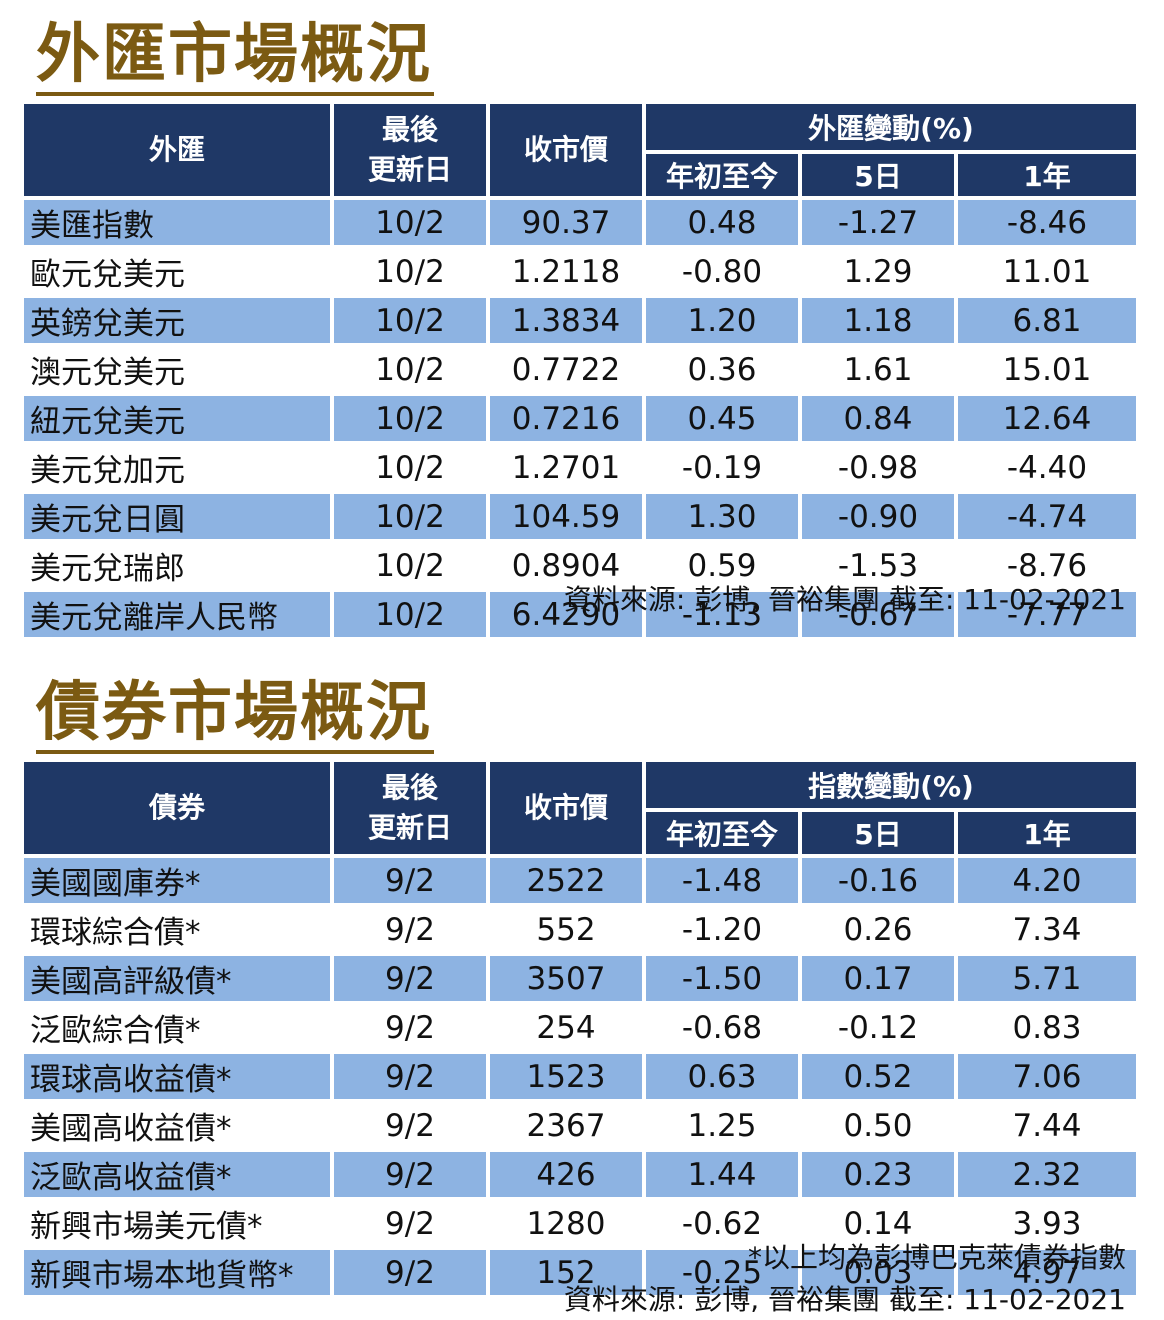 The image size is (1164, 1320). What do you see at coordinates (179, 882) in the screenshot?
I see `bond-cell-name: 美國國庫券*` at bounding box center [179, 882].